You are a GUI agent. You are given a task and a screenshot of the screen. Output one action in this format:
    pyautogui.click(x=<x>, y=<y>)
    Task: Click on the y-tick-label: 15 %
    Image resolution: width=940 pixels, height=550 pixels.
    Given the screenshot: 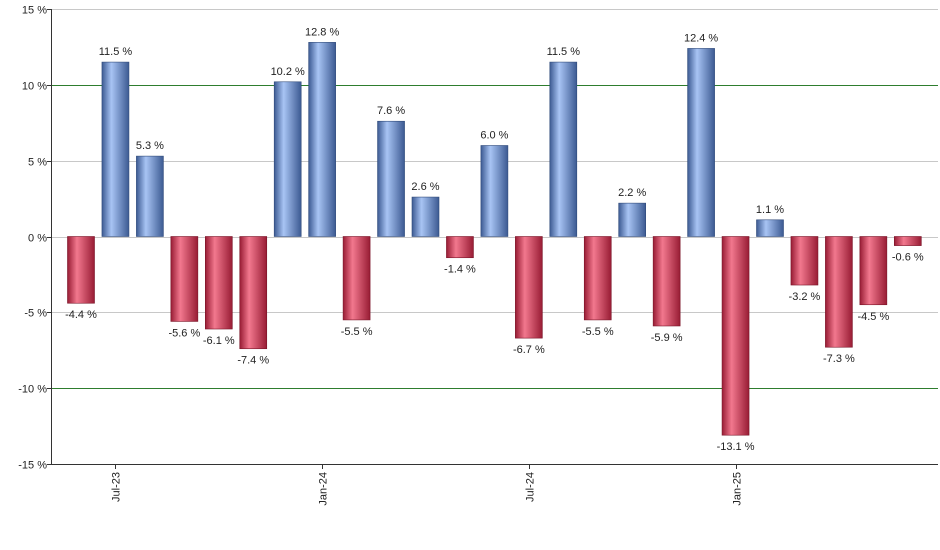 What is the action you would take?
    pyautogui.click(x=34, y=11)
    